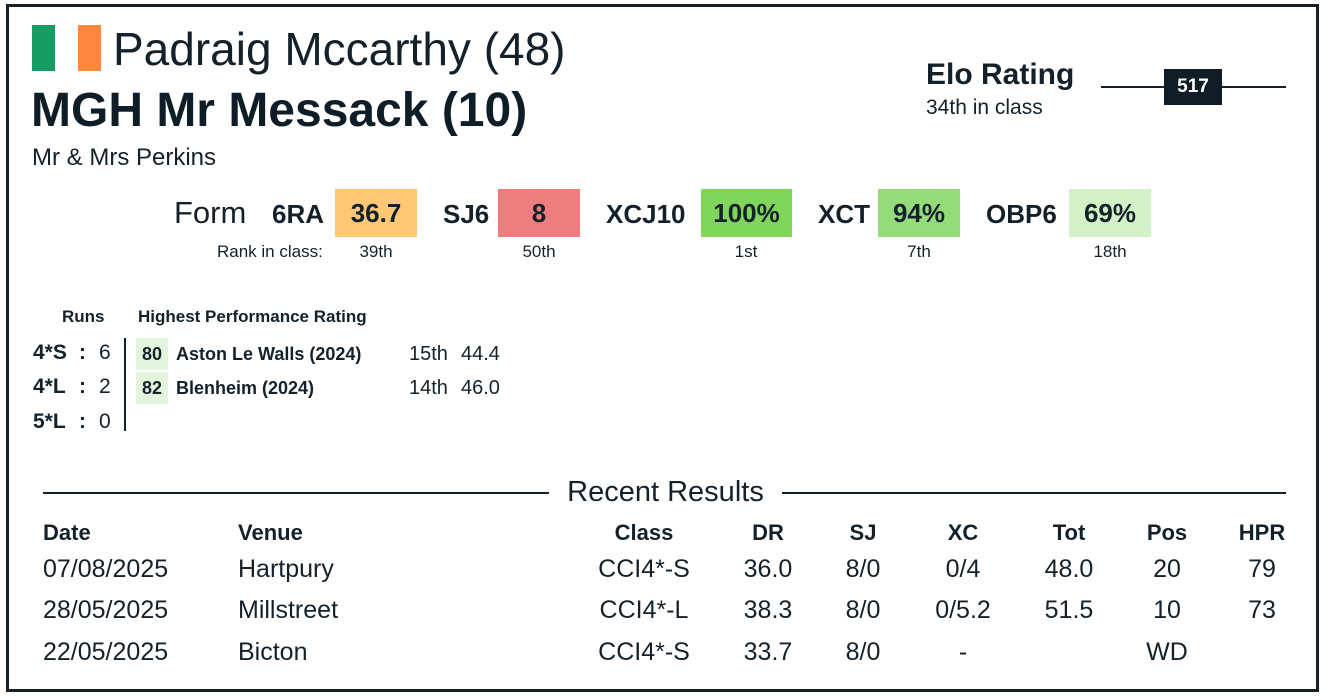  I want to click on form-value-xcj10: 100%, so click(746, 213).